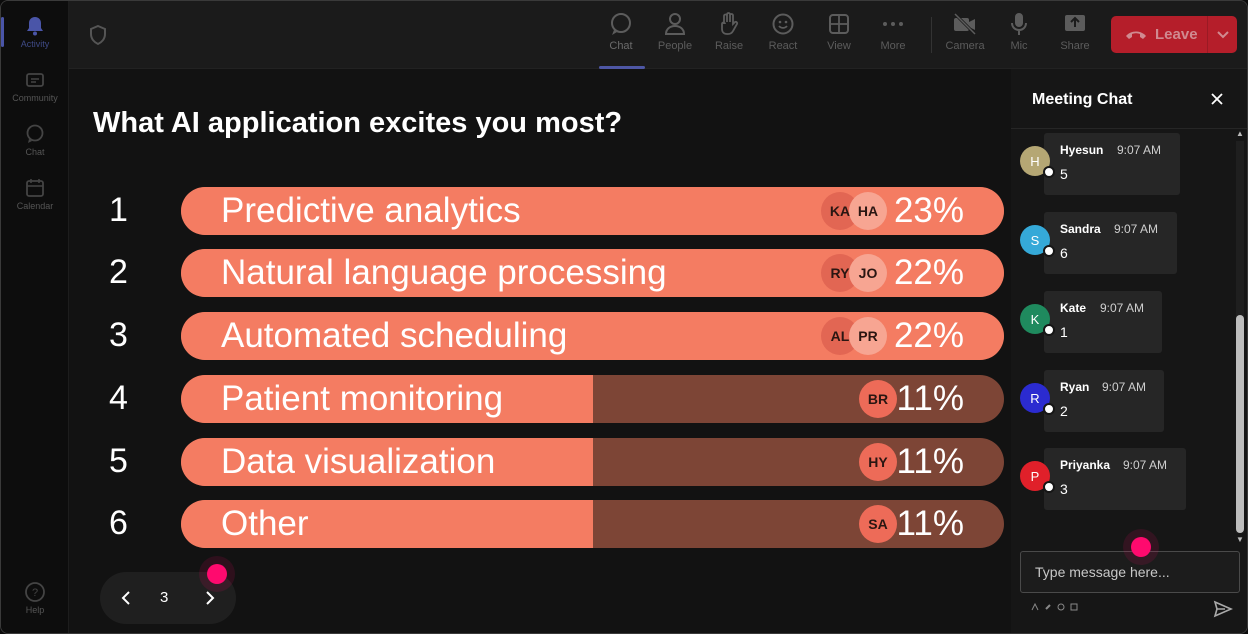 The image size is (1248, 634). What do you see at coordinates (783, 46) in the screenshot?
I see `react-button-label: React` at bounding box center [783, 46].